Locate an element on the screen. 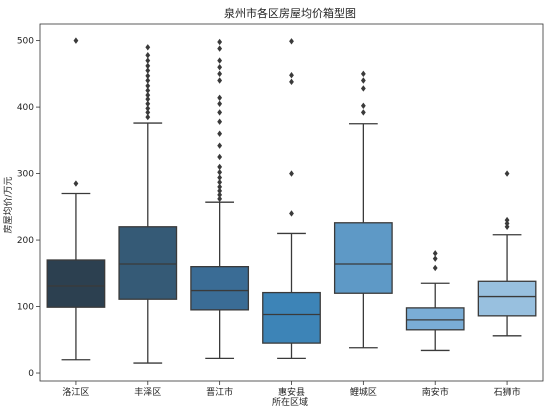 Image resolution: width=554 pixels, height=414 pixels. x-tick-label: 南安市 is located at coordinates (435, 392).